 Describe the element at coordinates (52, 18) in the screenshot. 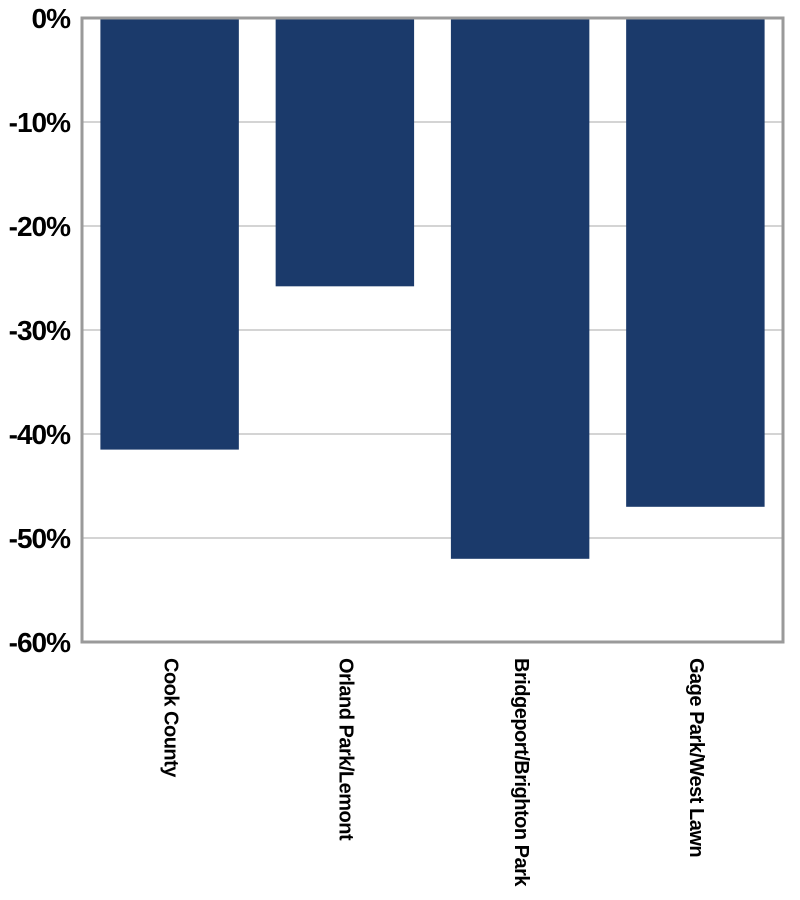

I see `y-tick-label: 0%` at that location.